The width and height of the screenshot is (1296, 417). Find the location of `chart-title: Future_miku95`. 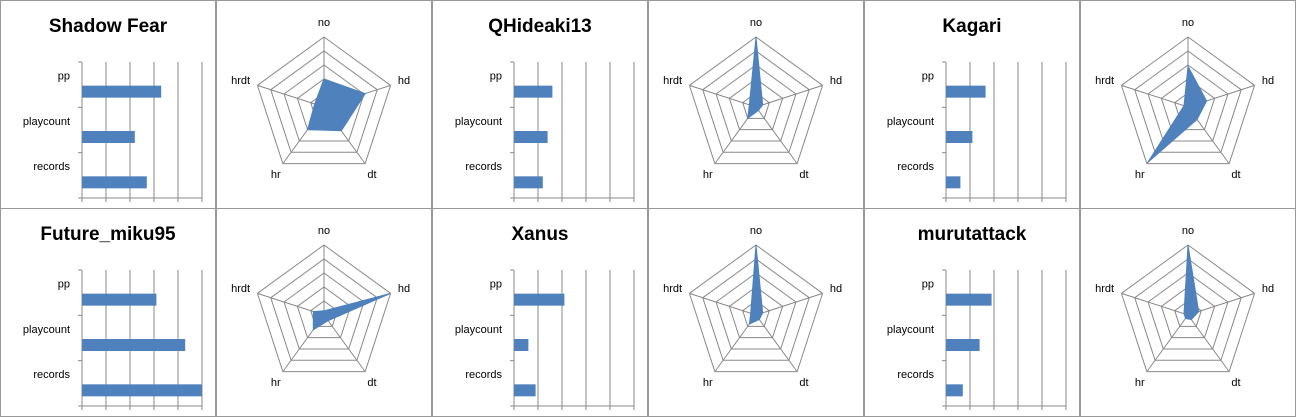

chart-title: Future_miku95 is located at coordinates (108, 234).